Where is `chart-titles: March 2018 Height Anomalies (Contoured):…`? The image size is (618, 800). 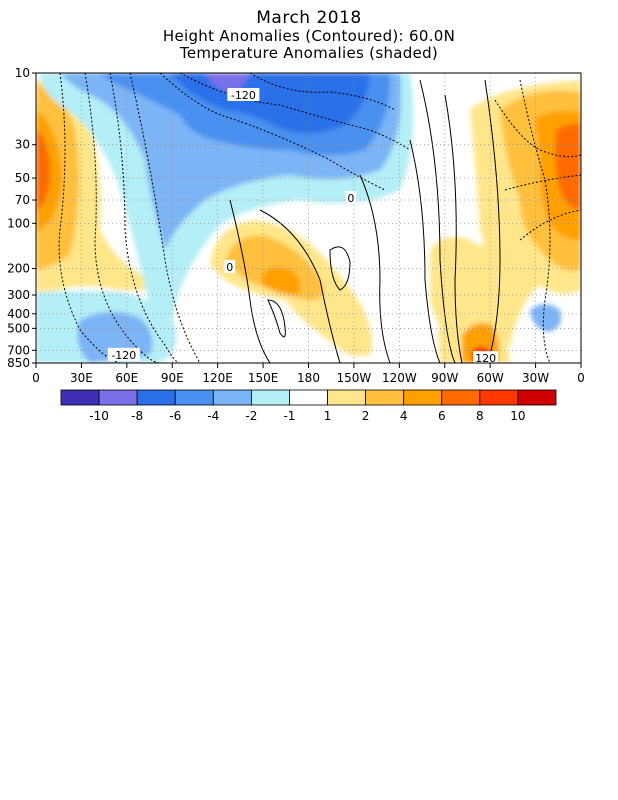
chart-titles: March 2018 Height Anomalies (Contoured):… is located at coordinates (309, 35).